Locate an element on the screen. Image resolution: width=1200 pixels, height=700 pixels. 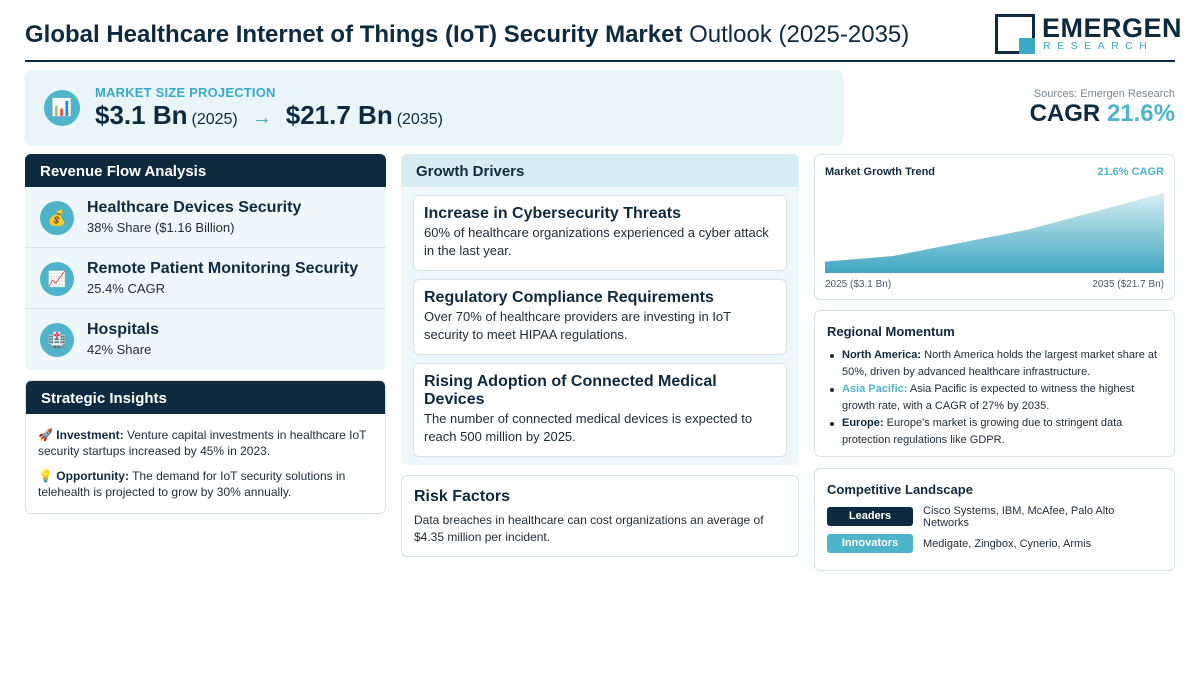
hospital-icon: 🏥 is located at coordinates (57, 340).